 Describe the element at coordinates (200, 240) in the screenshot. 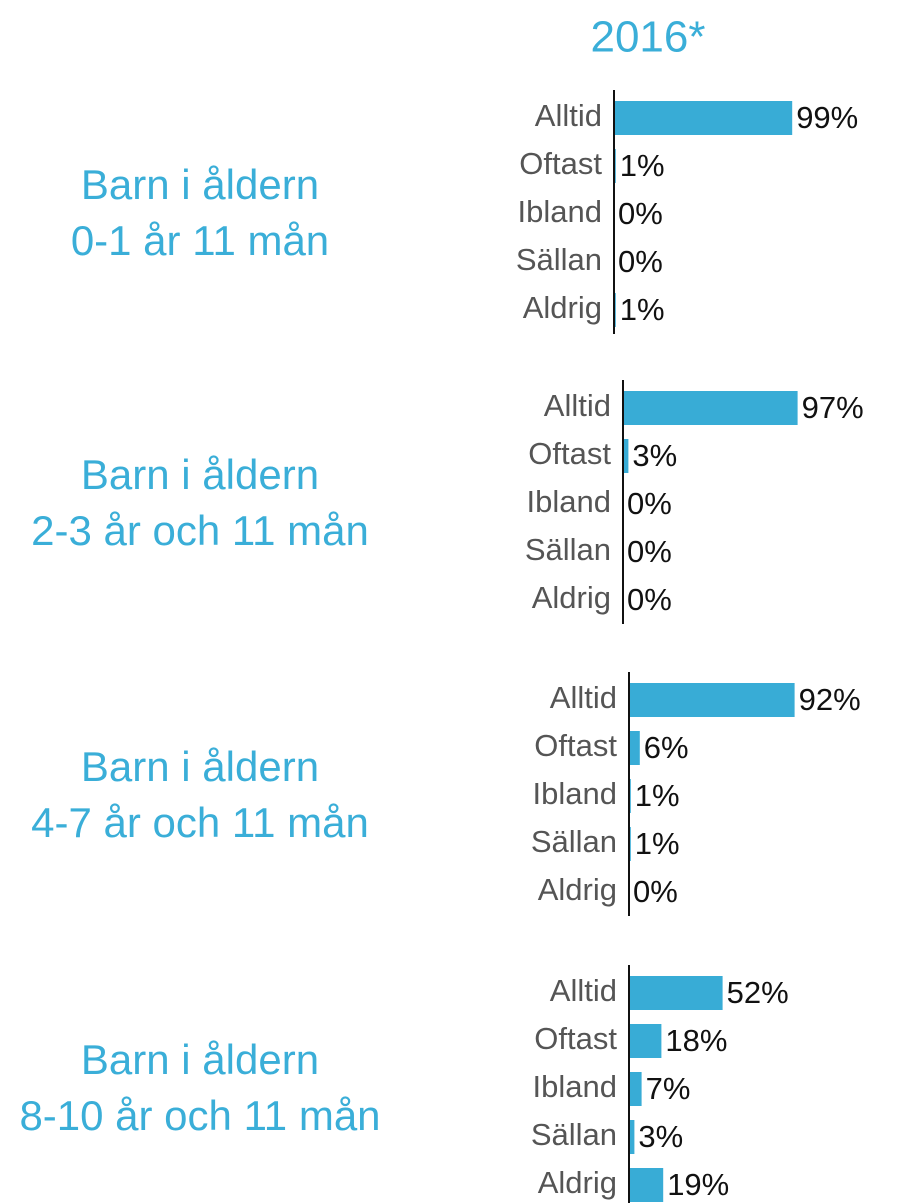

I see `group-subtitle: 0-1 år 11 mån` at that location.